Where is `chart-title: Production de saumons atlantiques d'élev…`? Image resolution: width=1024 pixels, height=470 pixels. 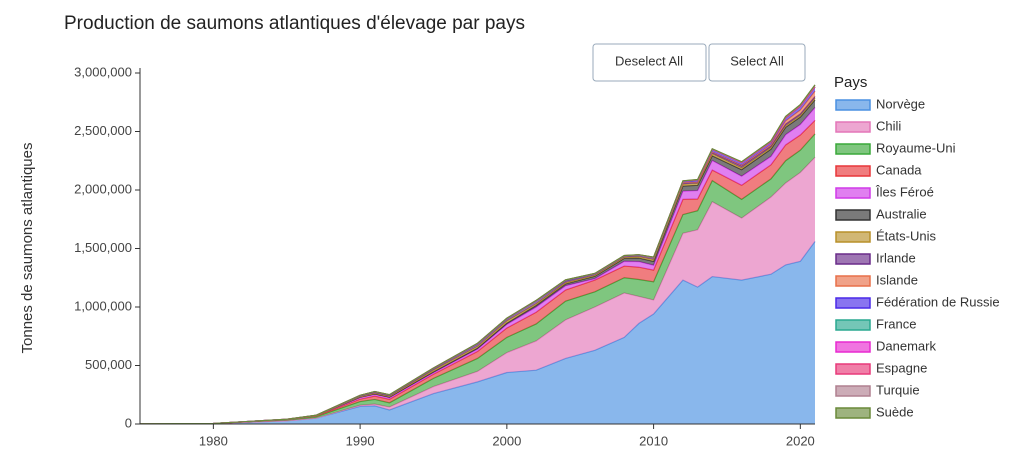
chart-title: Production de saumons atlantiques d'élev… is located at coordinates (294, 23).